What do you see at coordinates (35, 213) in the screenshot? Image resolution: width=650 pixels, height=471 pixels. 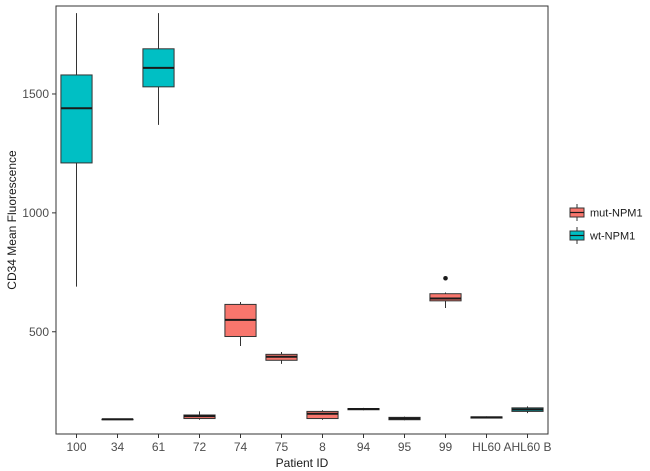 I see `y-tick-label: 1000` at bounding box center [35, 213].